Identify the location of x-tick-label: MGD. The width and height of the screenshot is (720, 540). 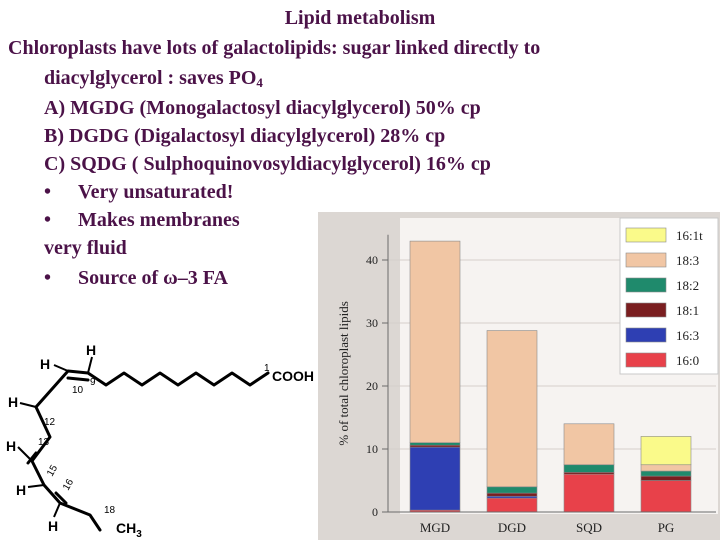
(435, 527).